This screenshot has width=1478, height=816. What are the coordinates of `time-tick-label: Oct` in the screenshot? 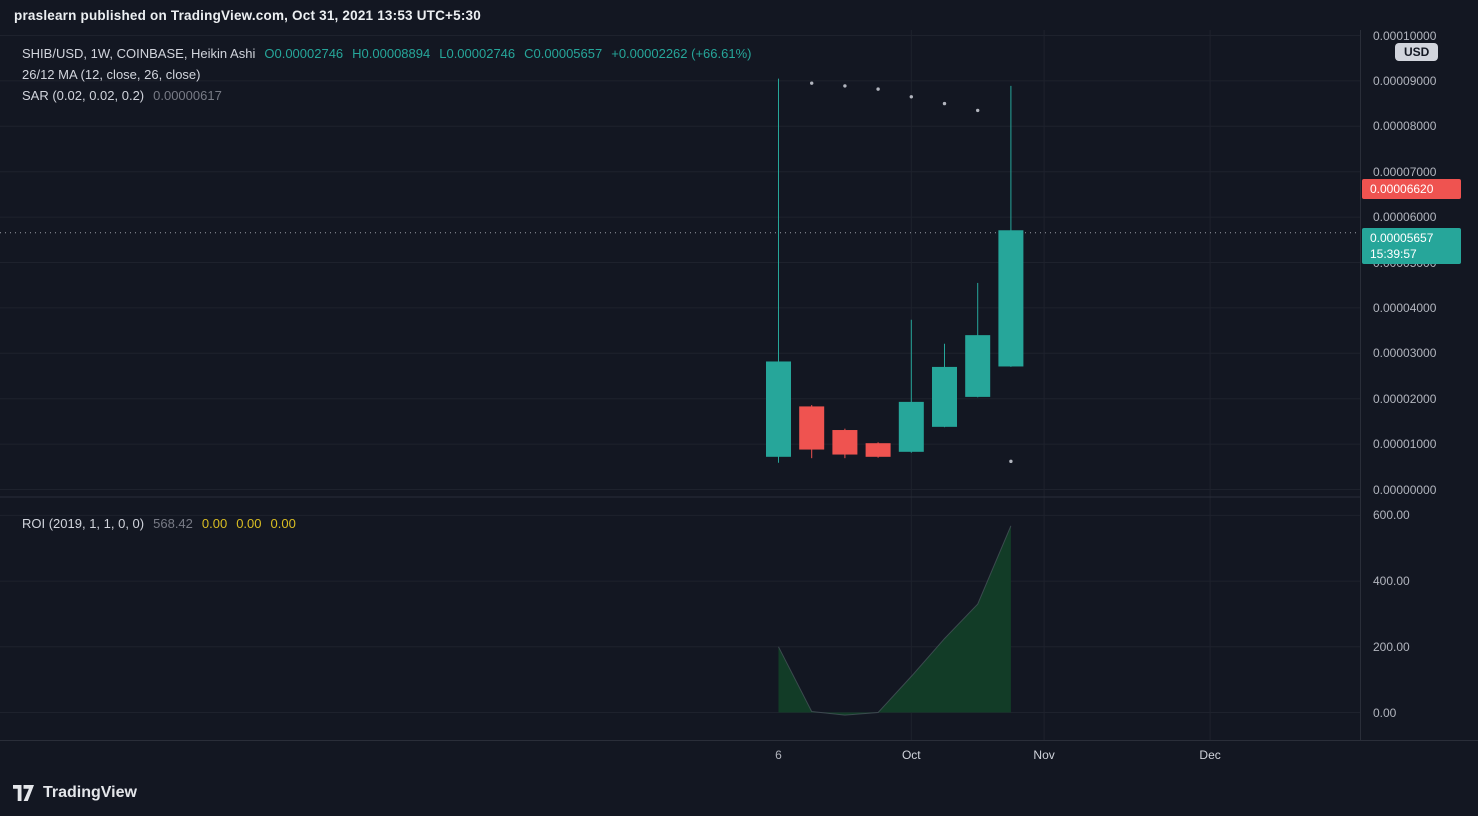 It's located at (911, 755).